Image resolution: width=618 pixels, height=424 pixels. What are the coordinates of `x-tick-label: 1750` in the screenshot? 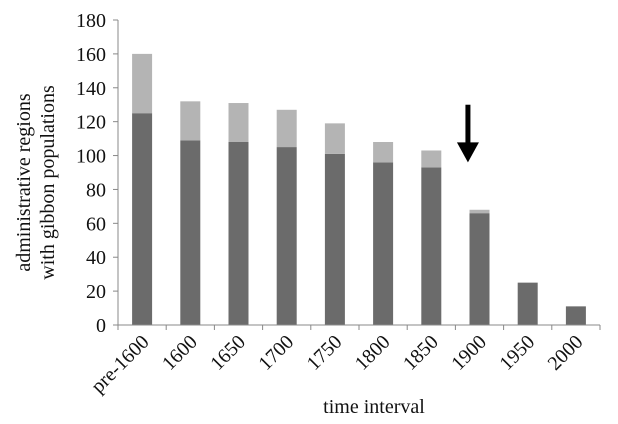 It's located at (325, 353).